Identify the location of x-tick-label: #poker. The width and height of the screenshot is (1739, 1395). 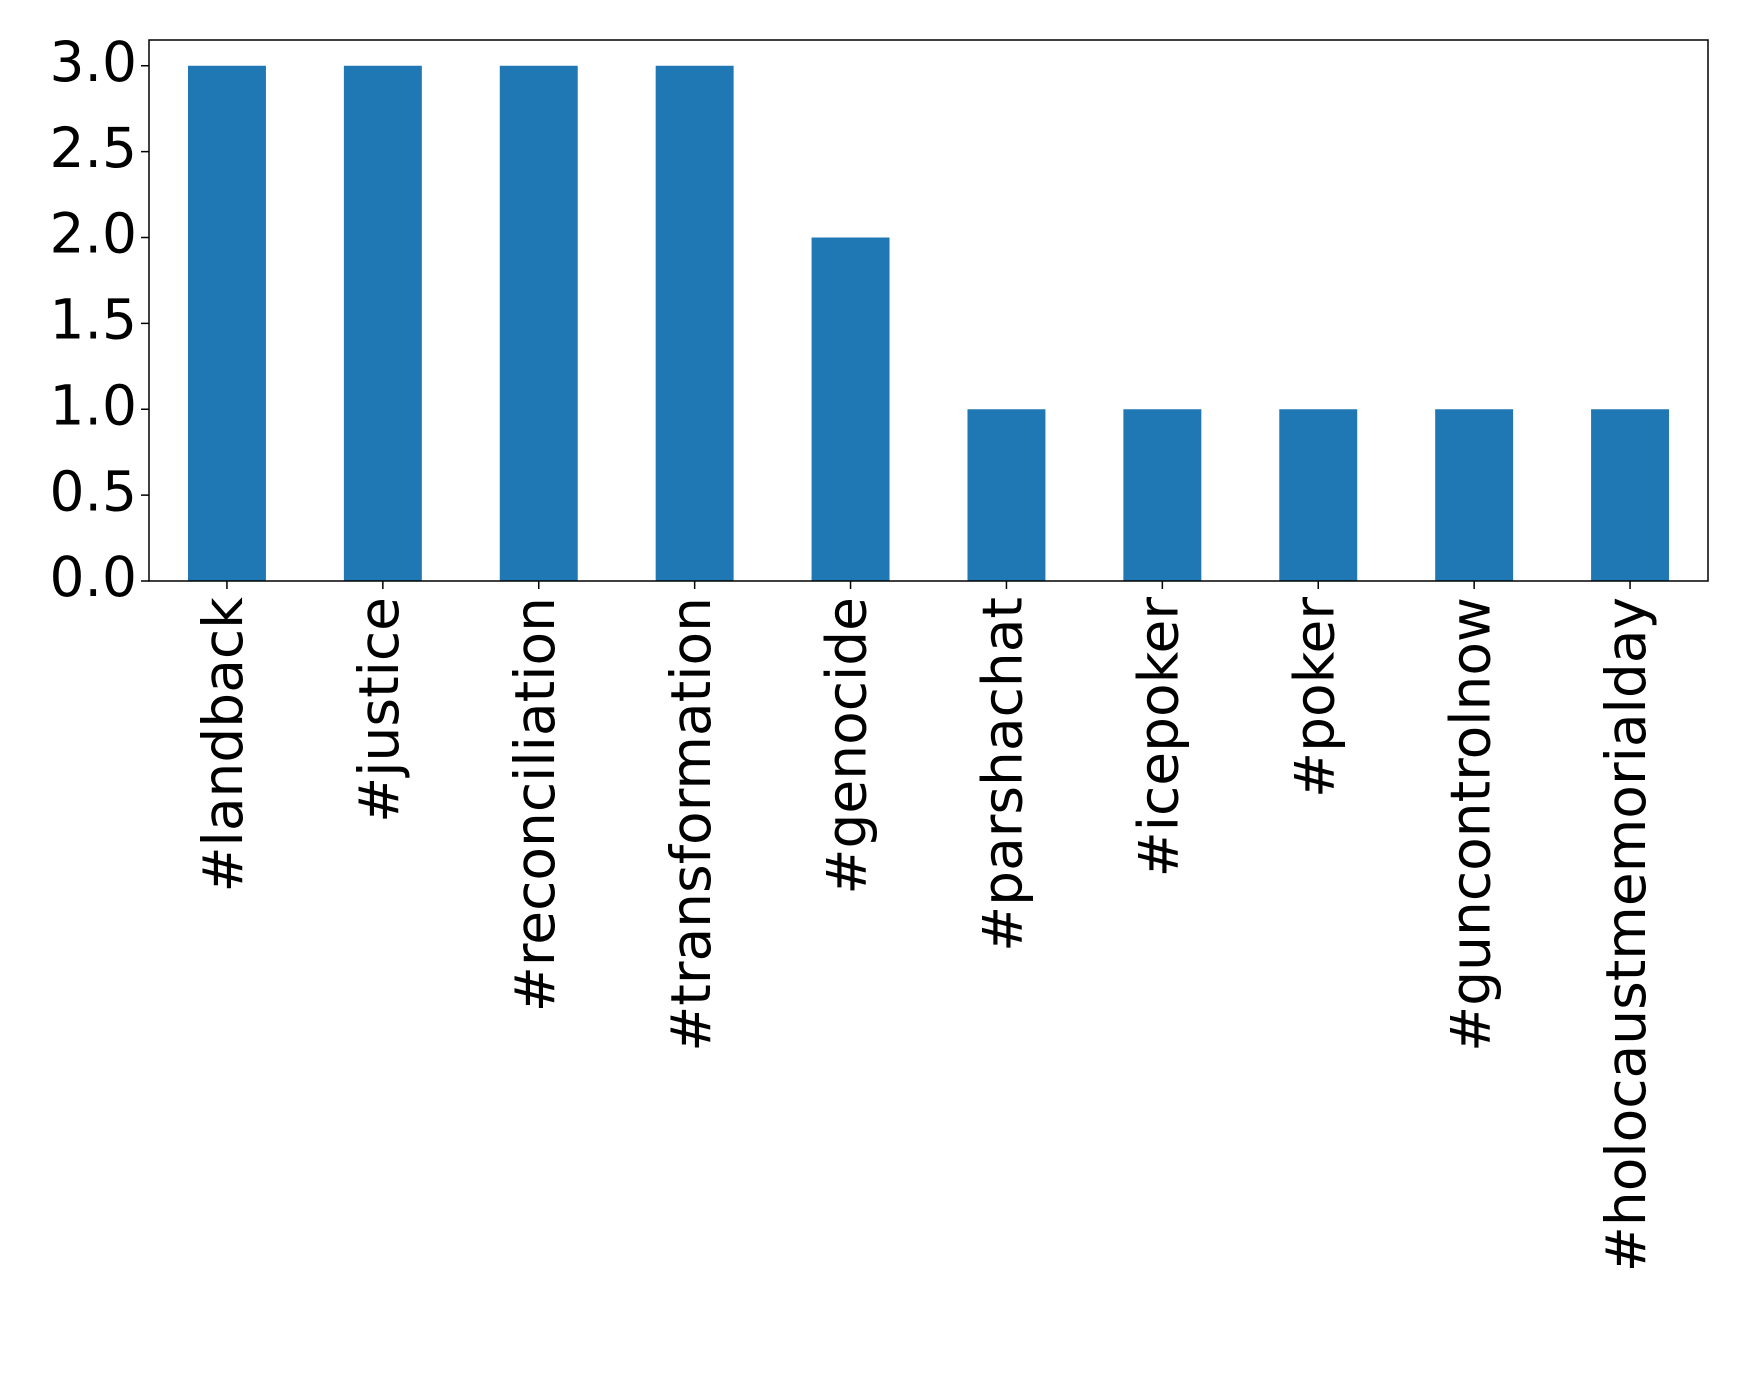
(1314, 697).